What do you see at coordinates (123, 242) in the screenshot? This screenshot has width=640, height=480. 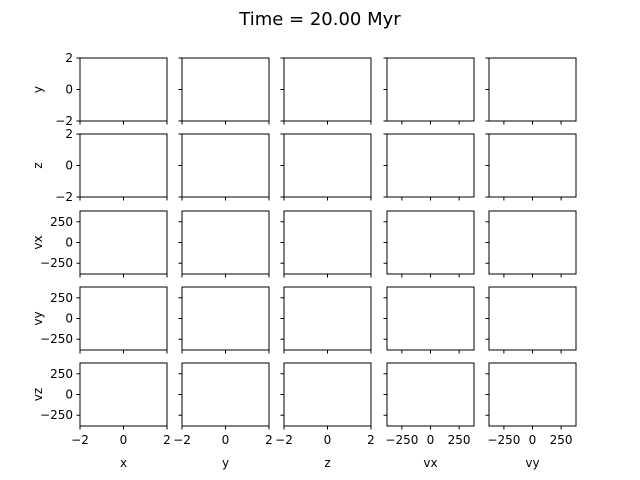 I see `panel-frame-vx-vs-x` at bounding box center [123, 242].